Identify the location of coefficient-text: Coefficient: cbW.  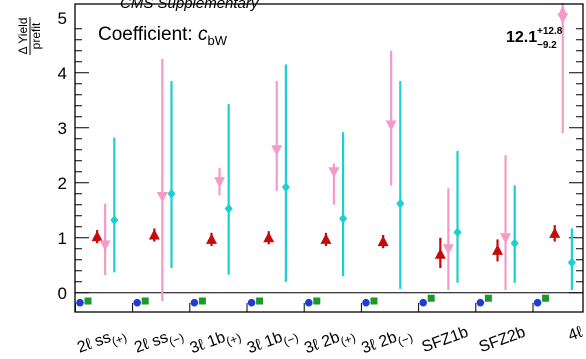
(163, 36).